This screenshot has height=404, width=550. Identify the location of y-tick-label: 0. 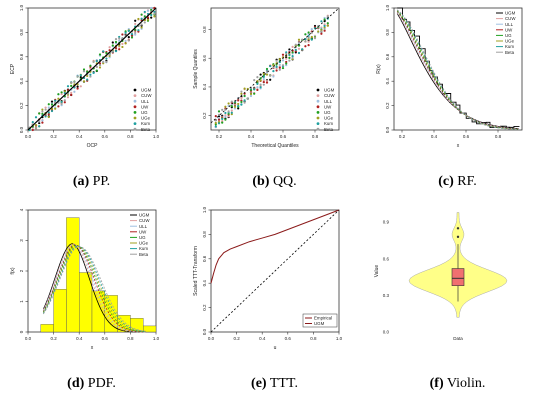
(21, 331).